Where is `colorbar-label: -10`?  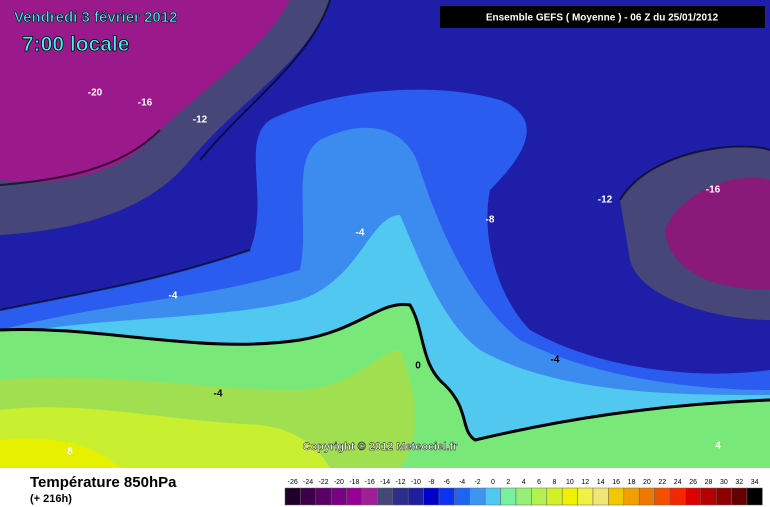
colorbar-label: -10 is located at coordinates (416, 482).